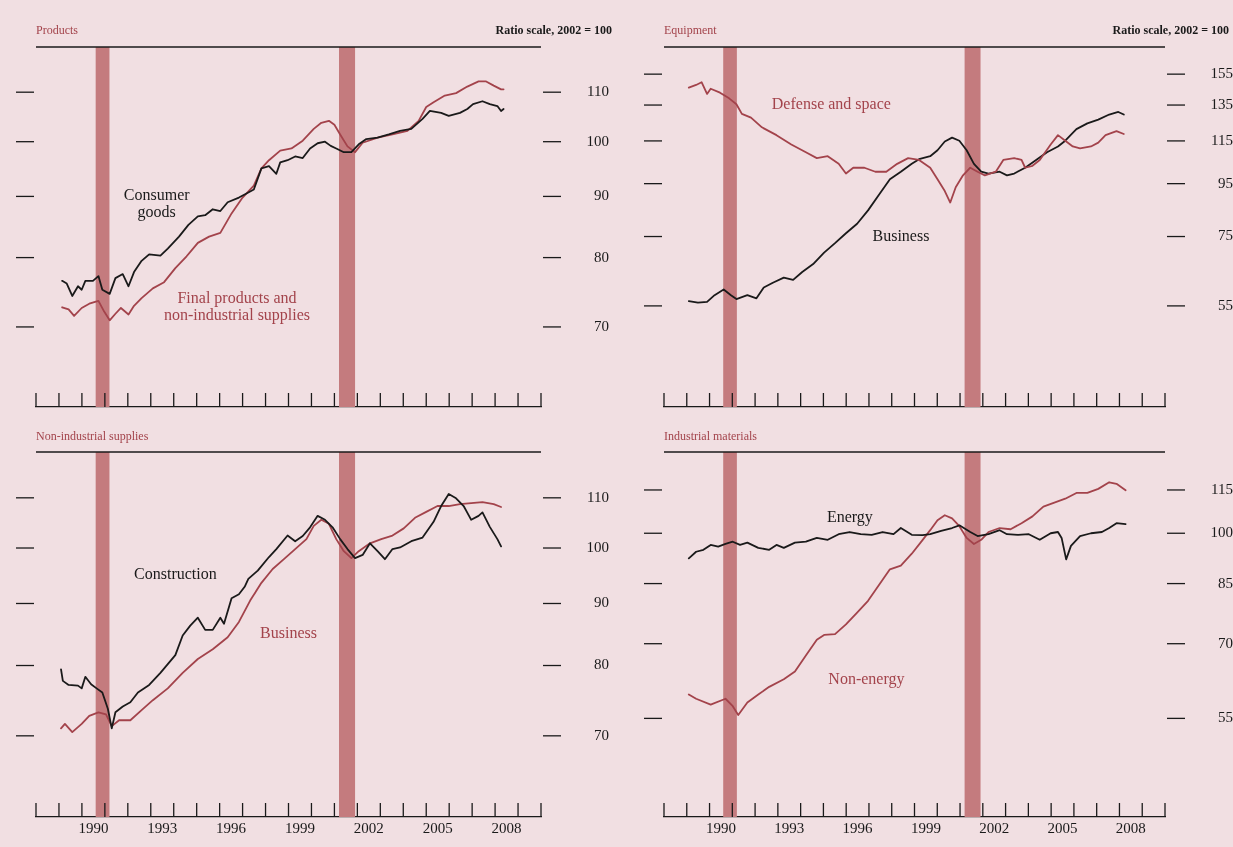 The width and height of the screenshot is (1233, 847). What do you see at coordinates (57, 30) in the screenshot?
I see `chart-title: Products` at bounding box center [57, 30].